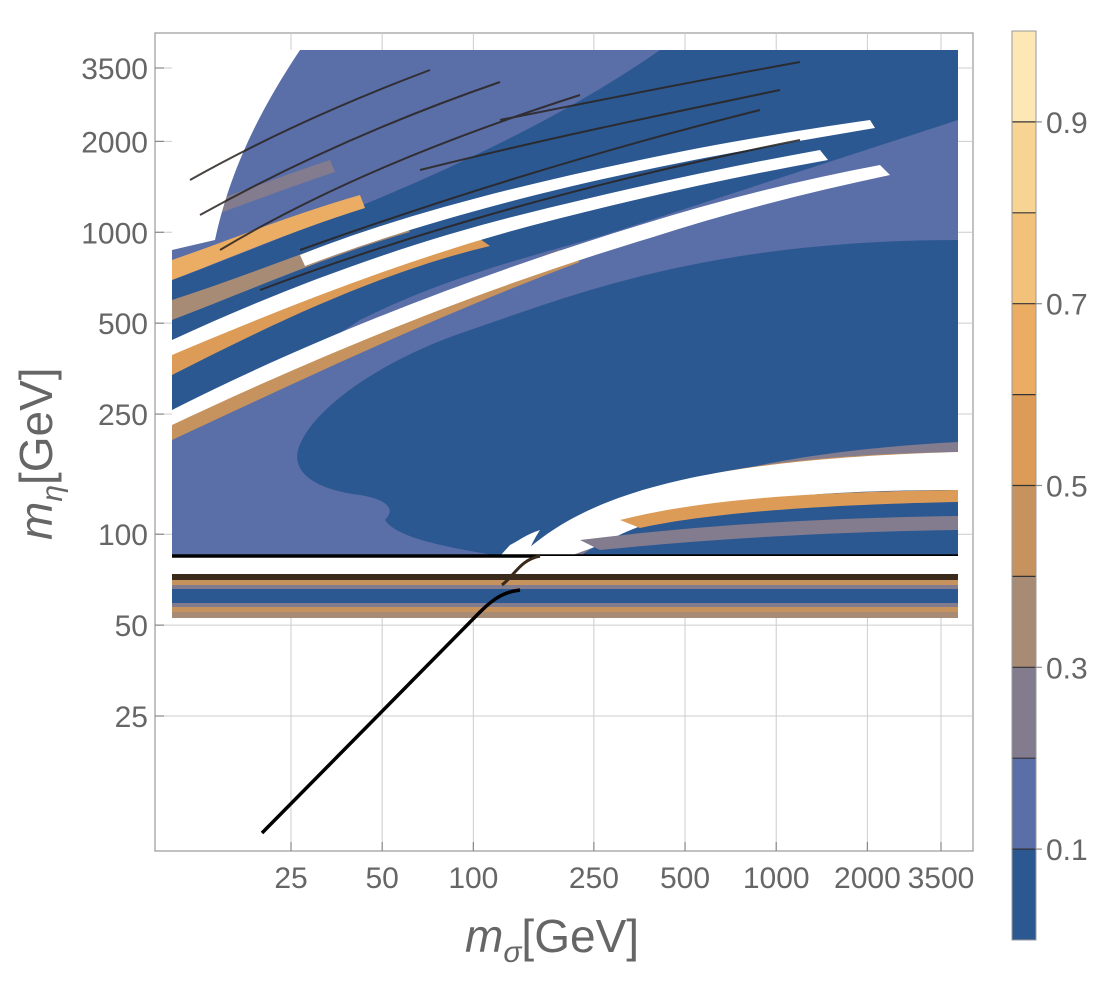  What do you see at coordinates (123, 535) in the screenshot?
I see `y-tick-label: 100` at bounding box center [123, 535].